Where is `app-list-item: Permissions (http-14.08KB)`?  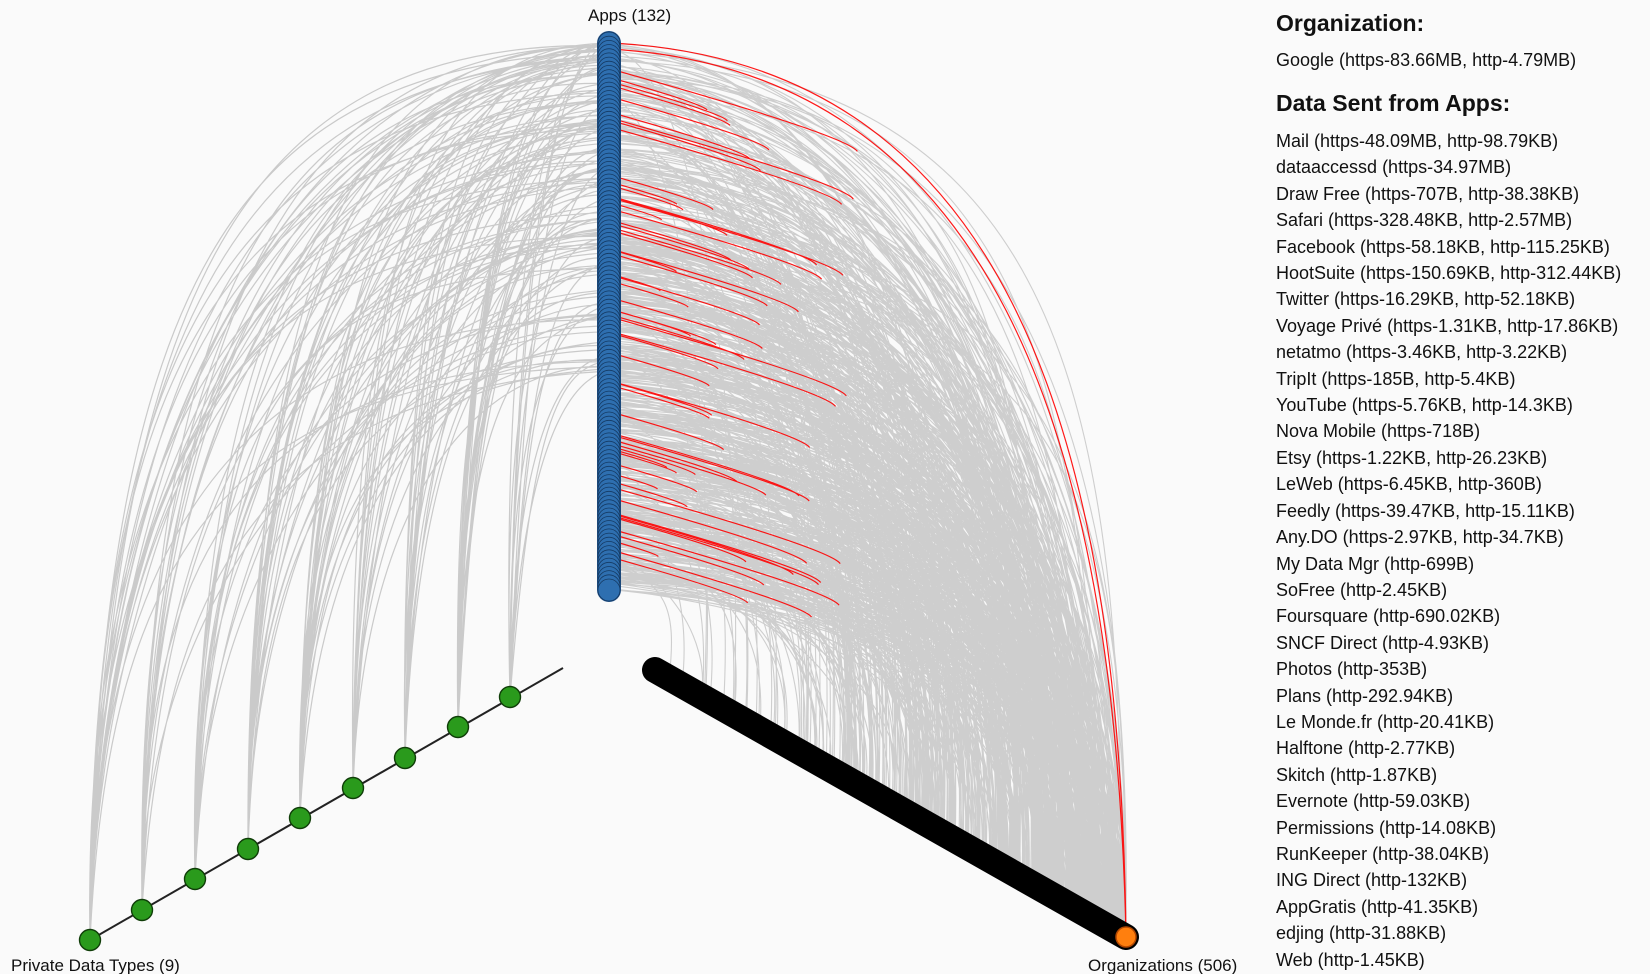 app-list-item: Permissions (http-14.08KB) is located at coordinates (1386, 827).